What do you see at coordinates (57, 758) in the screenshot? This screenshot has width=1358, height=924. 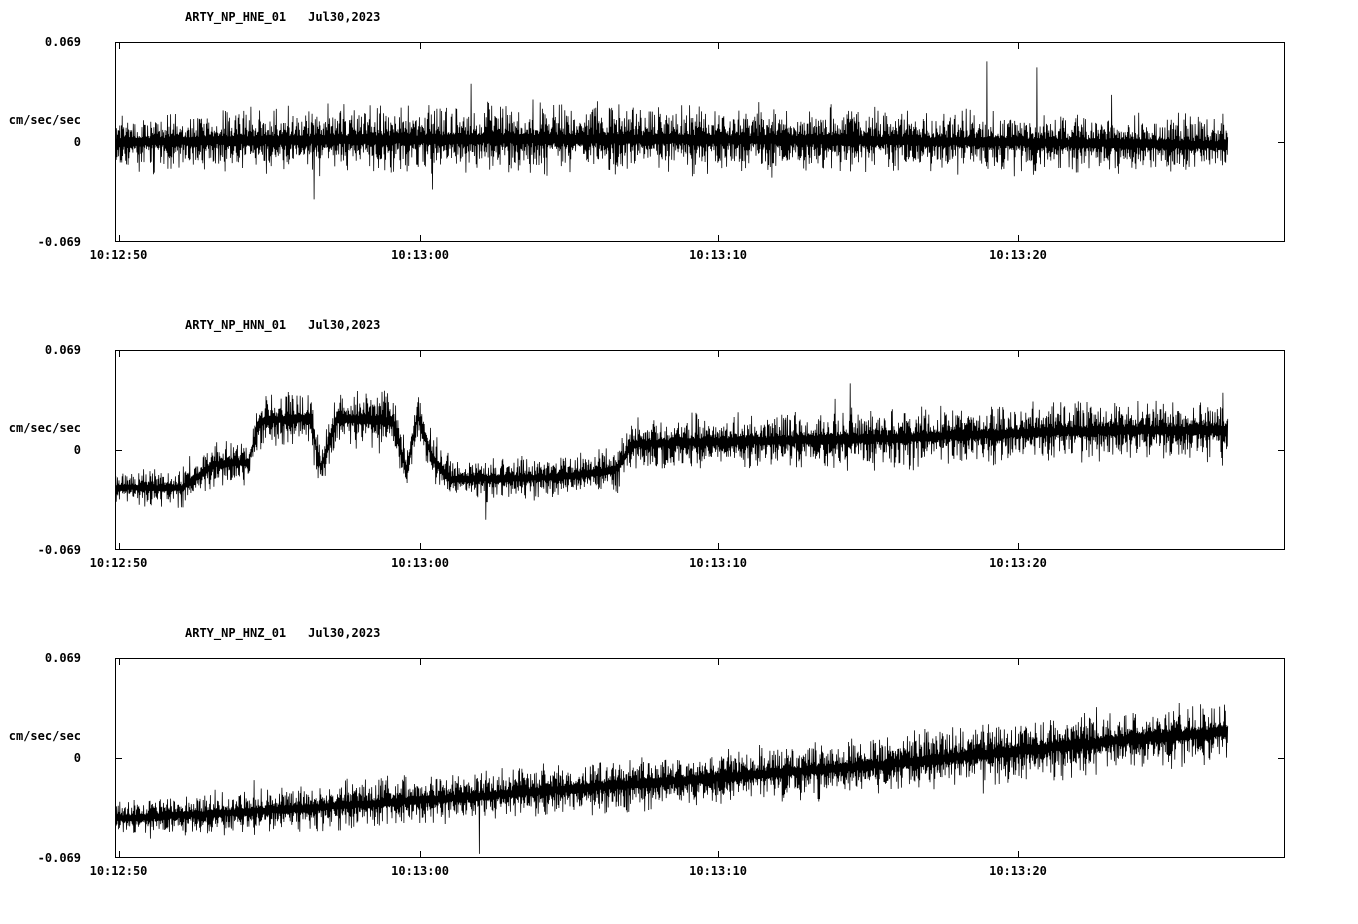 I see `y-axis-hnz: 0.069 cm/sec/sec 0 -0.069` at bounding box center [57, 758].